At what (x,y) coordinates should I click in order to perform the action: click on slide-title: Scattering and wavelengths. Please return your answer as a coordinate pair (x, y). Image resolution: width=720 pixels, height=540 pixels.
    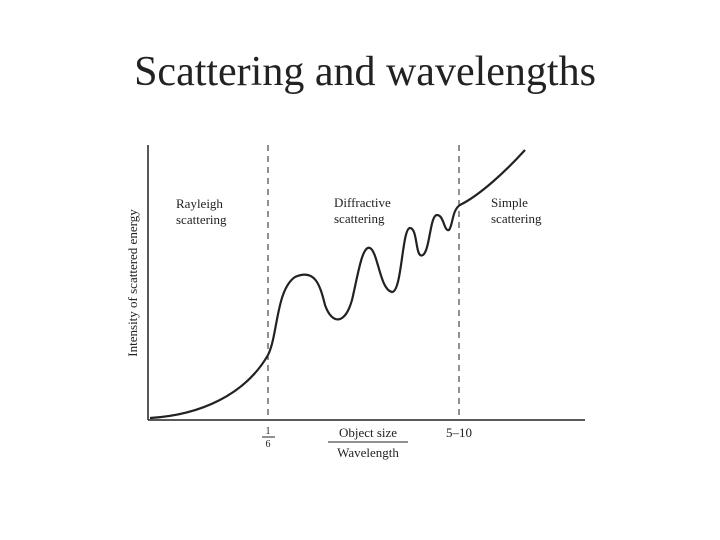
    Looking at the image, I should click on (365, 72).